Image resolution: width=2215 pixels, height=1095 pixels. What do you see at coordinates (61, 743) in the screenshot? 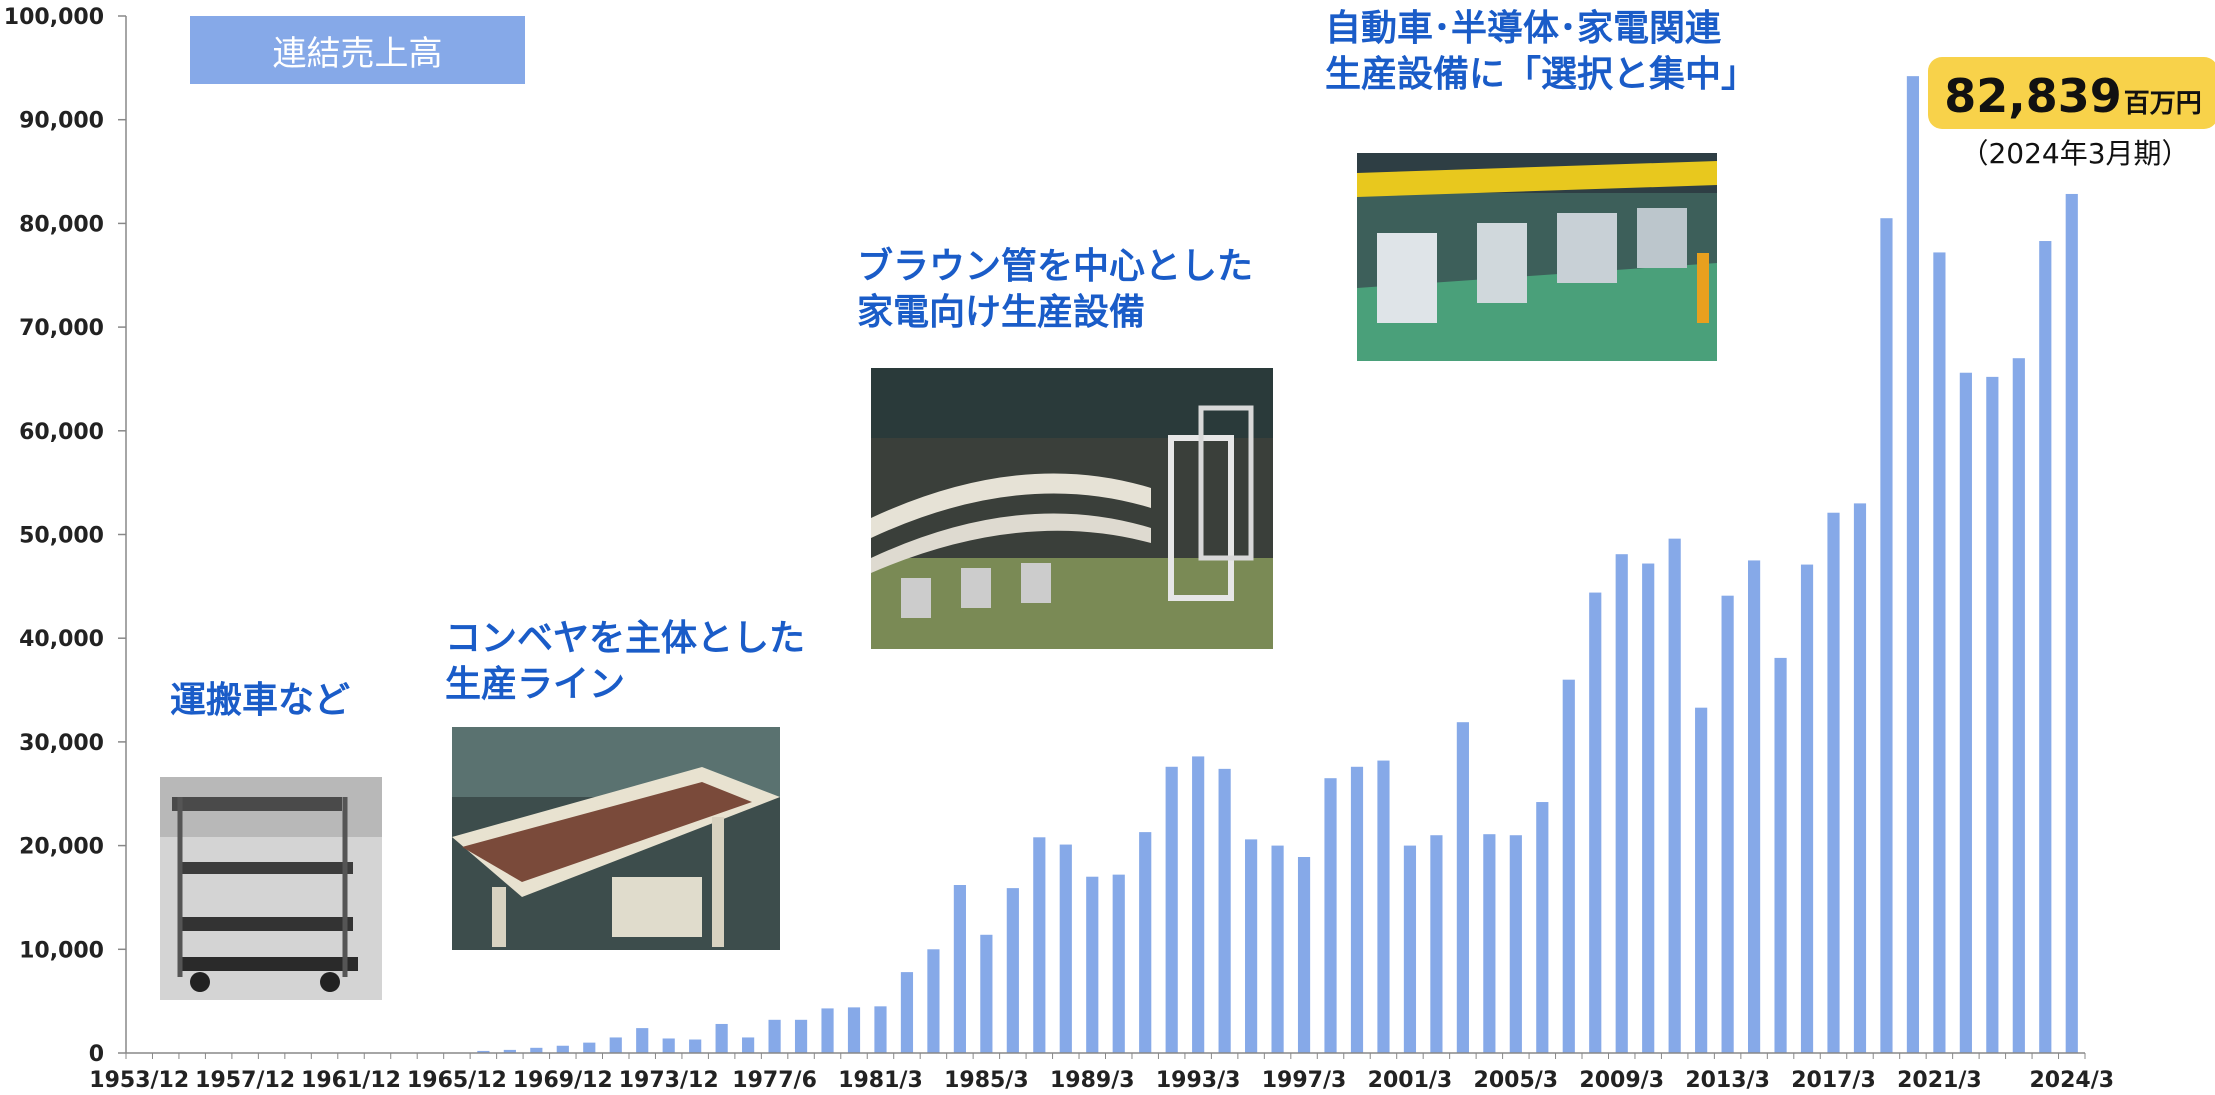
I see `y-tick-label: 30,000` at bounding box center [61, 743].